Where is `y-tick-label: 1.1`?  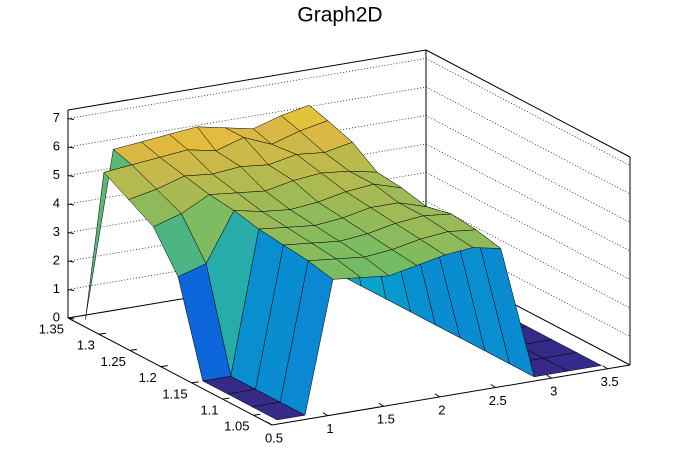
y-tick-label: 1.1 is located at coordinates (209, 409).